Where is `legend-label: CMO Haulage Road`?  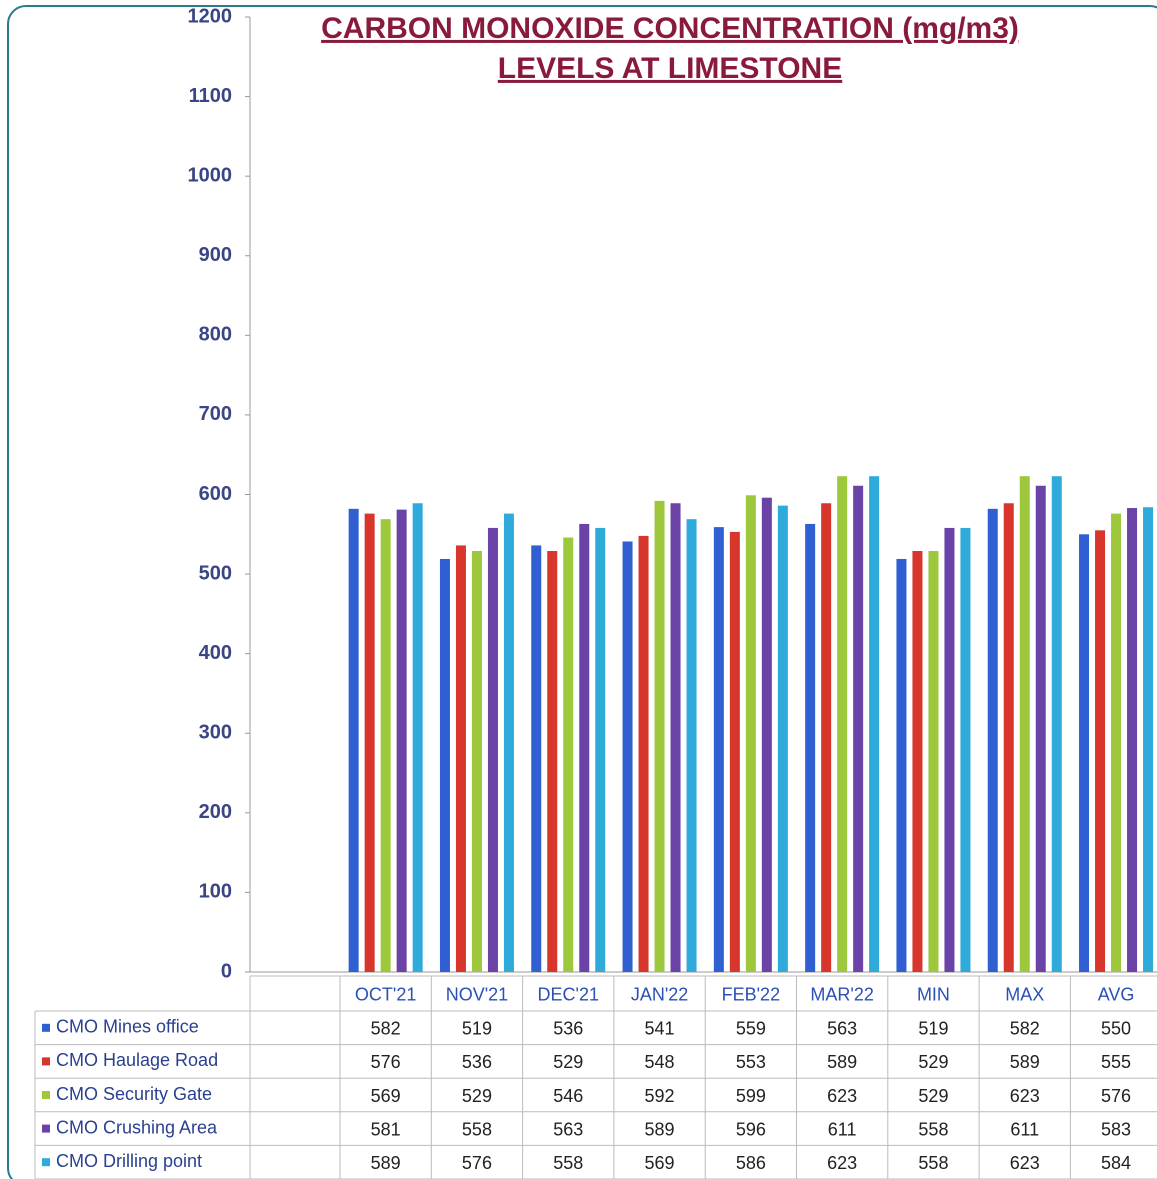 legend-label: CMO Haulage Road is located at coordinates (137, 1060).